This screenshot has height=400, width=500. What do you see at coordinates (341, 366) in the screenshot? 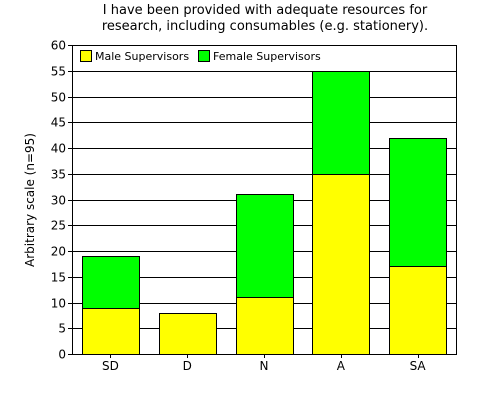
I see `x-tick-label: A` at bounding box center [341, 366].